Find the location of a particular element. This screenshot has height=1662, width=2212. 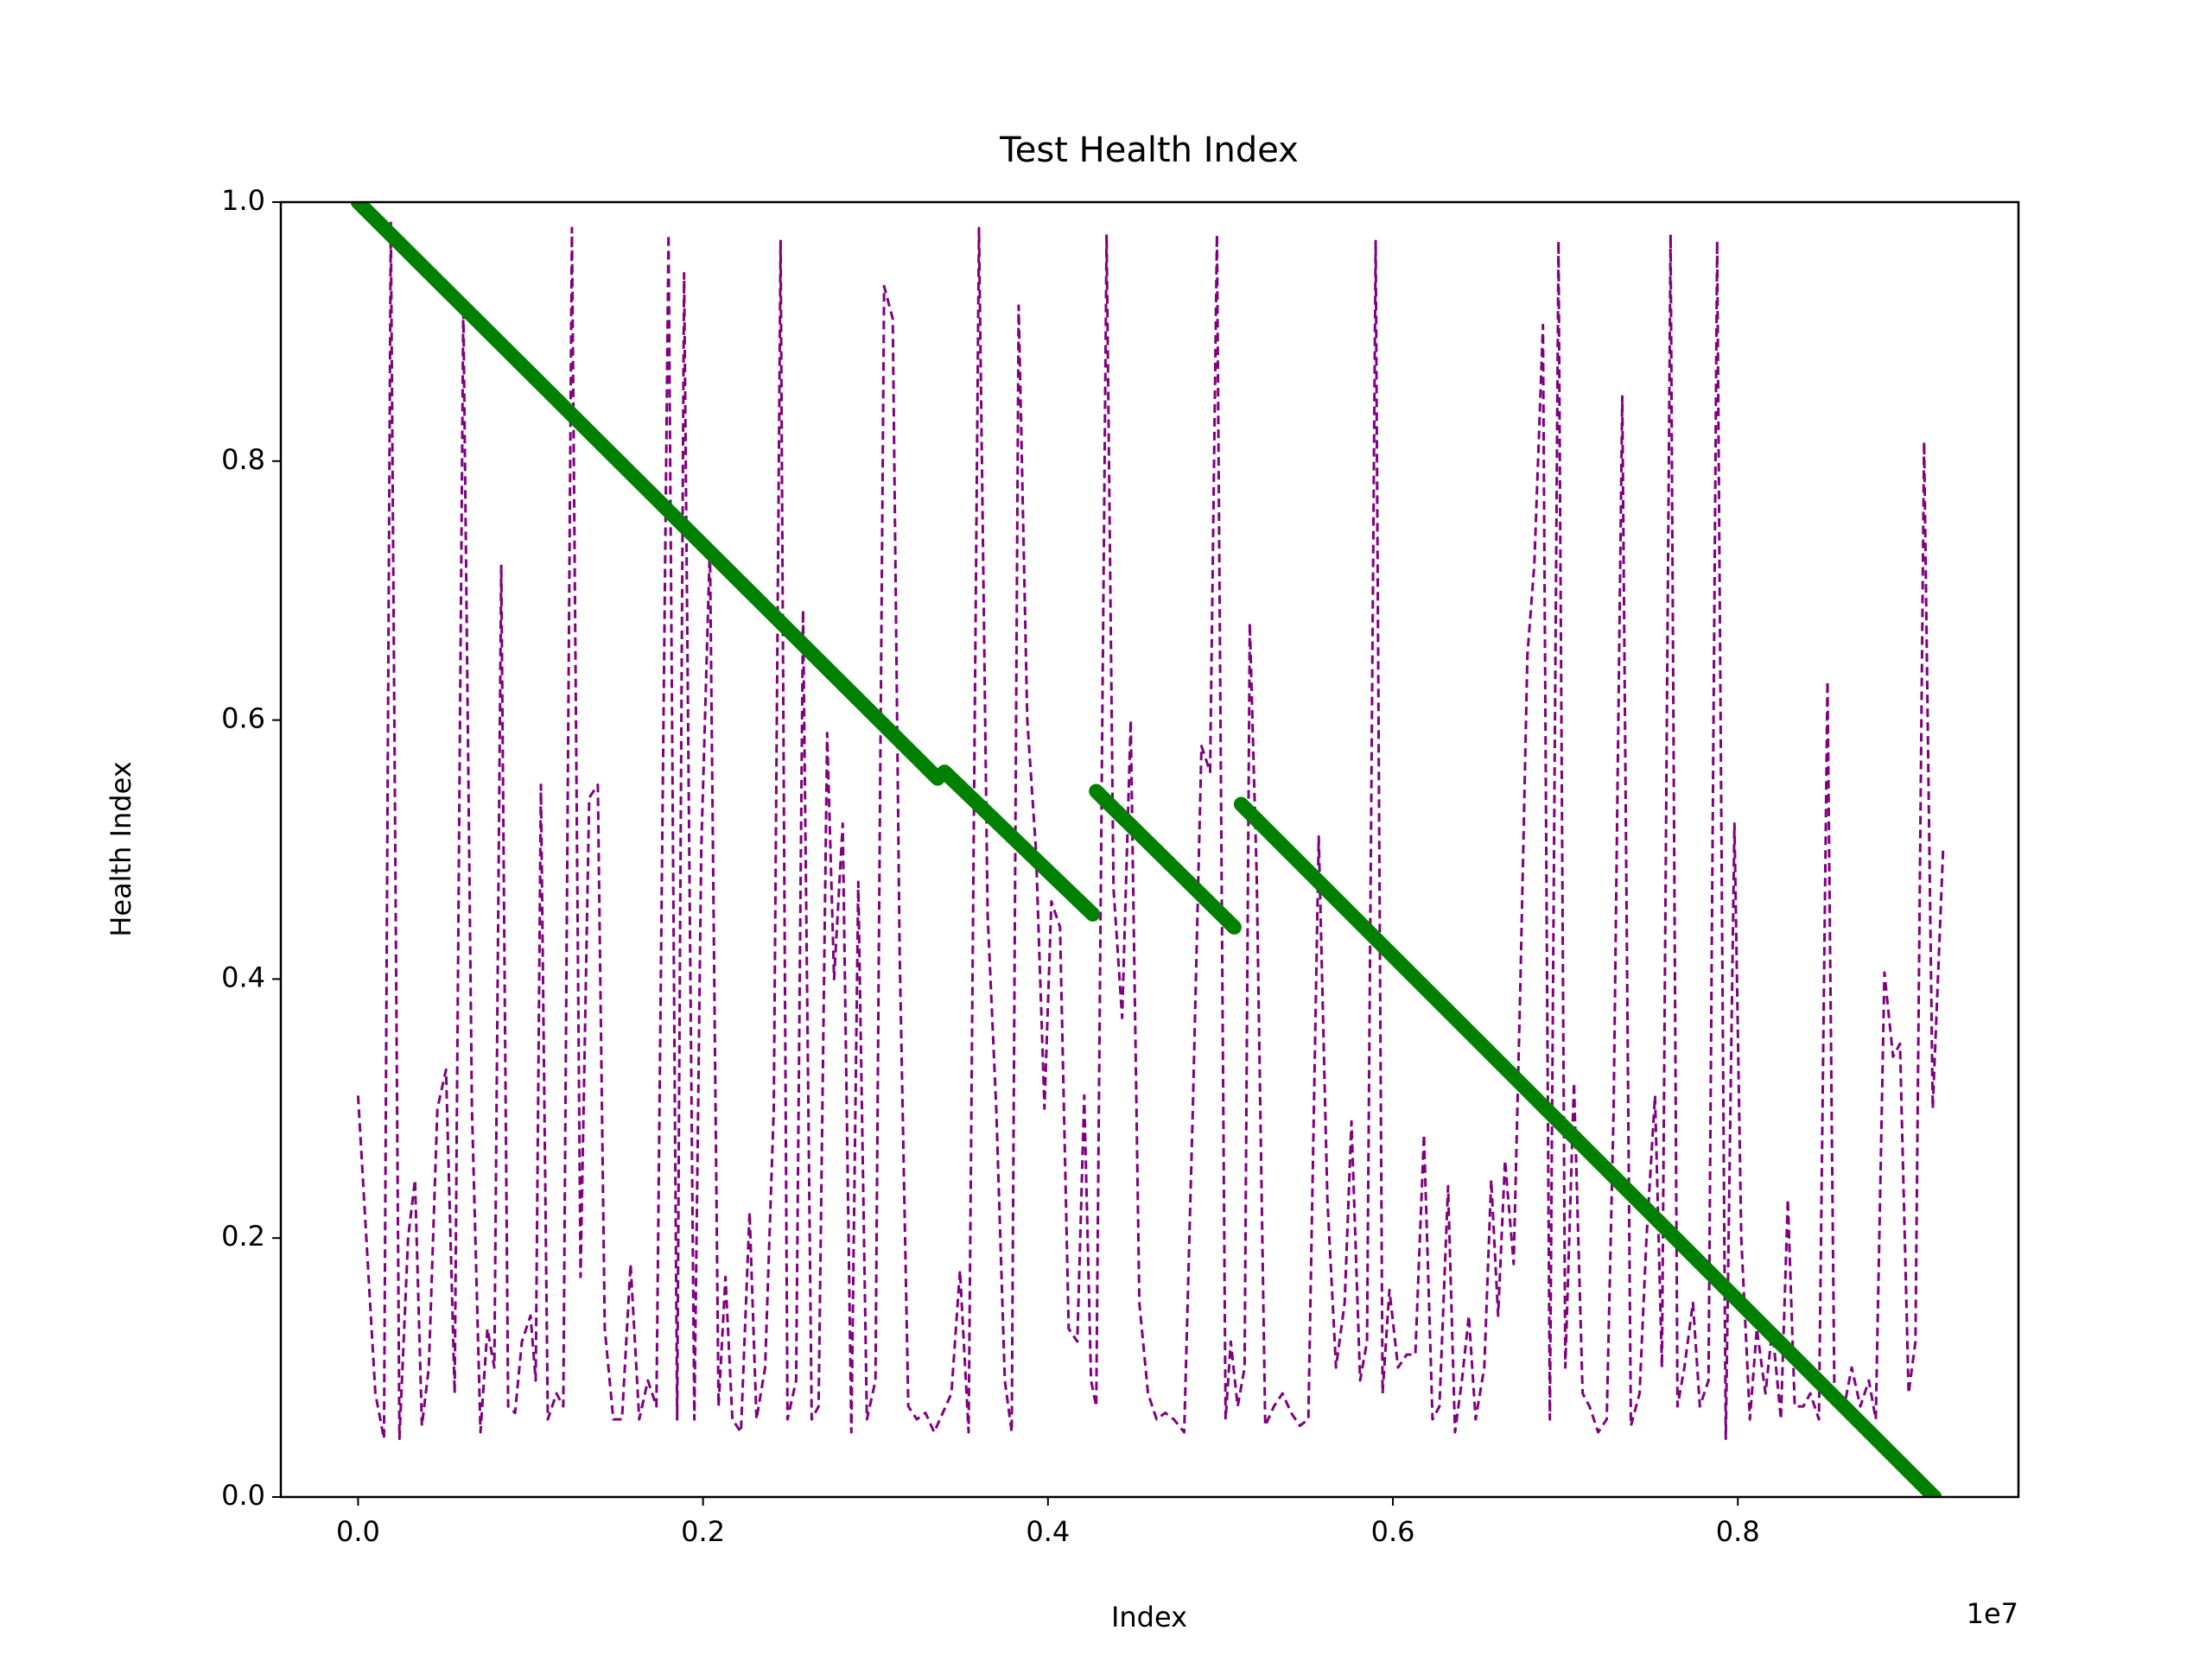

x-tick-label: 0.4 is located at coordinates (1048, 1531).